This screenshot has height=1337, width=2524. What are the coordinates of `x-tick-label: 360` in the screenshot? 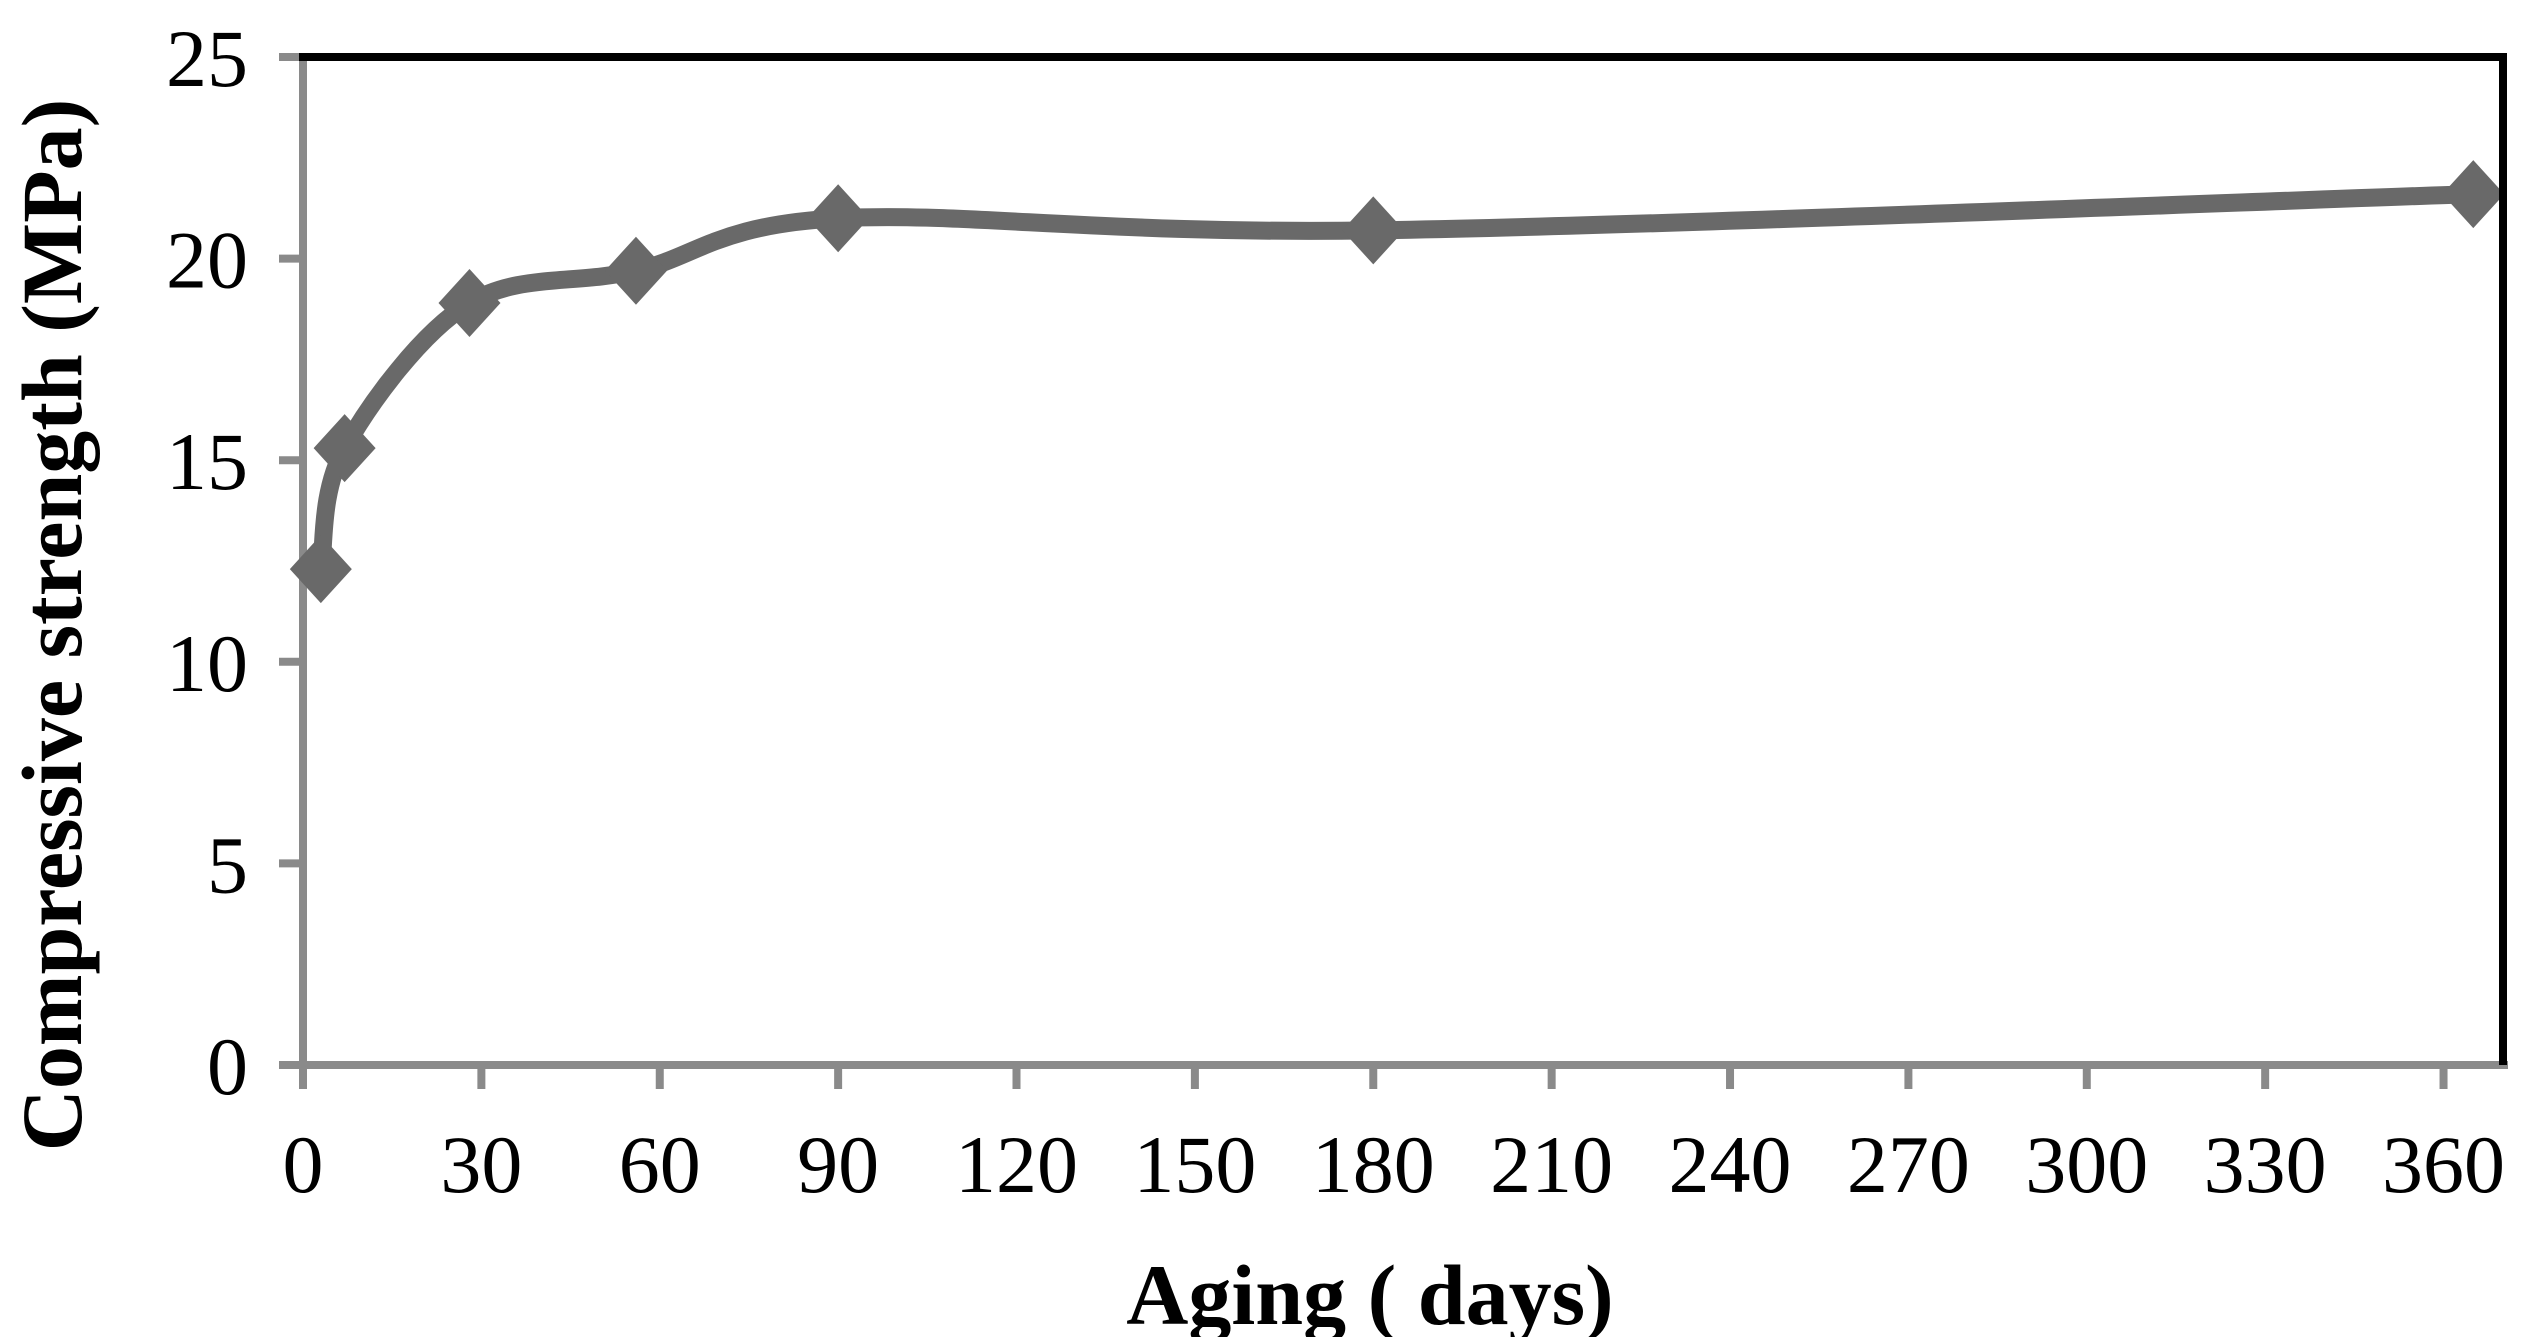 It's located at (2443, 1164).